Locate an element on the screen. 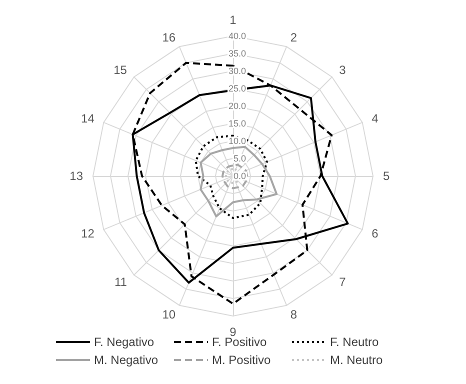 Image resolution: width=466 pixels, height=384 pixels. spoke-label: 7 is located at coordinates (342, 282).